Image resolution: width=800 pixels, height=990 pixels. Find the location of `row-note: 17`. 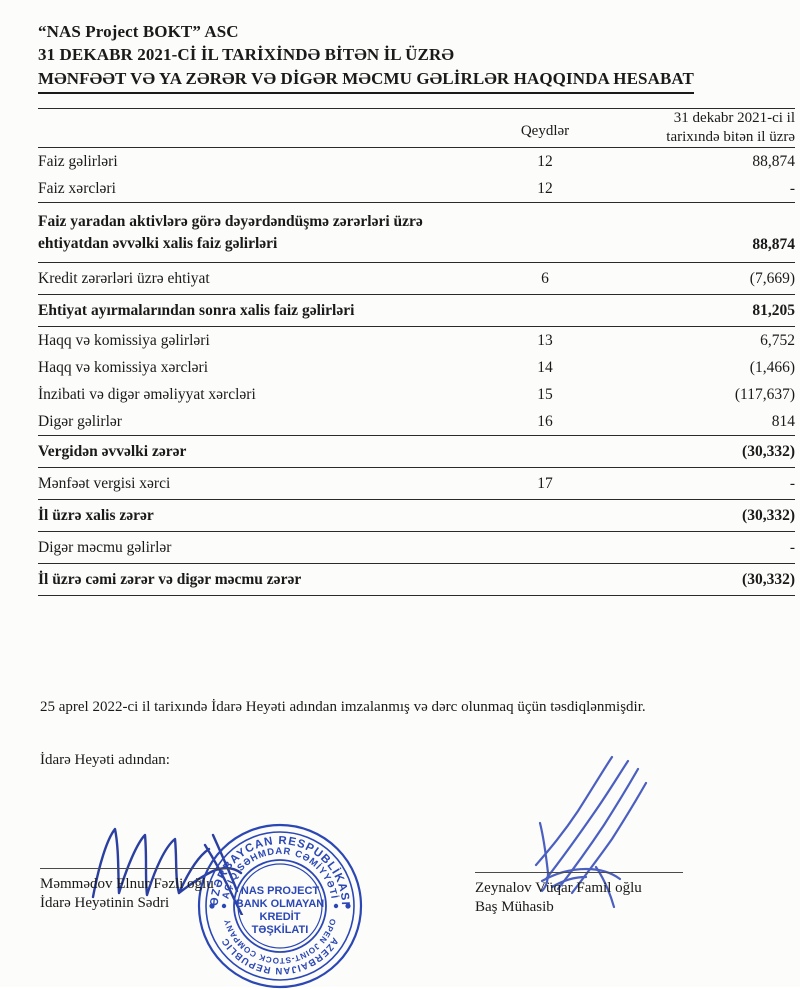

row-note: 17 is located at coordinates (545, 483).